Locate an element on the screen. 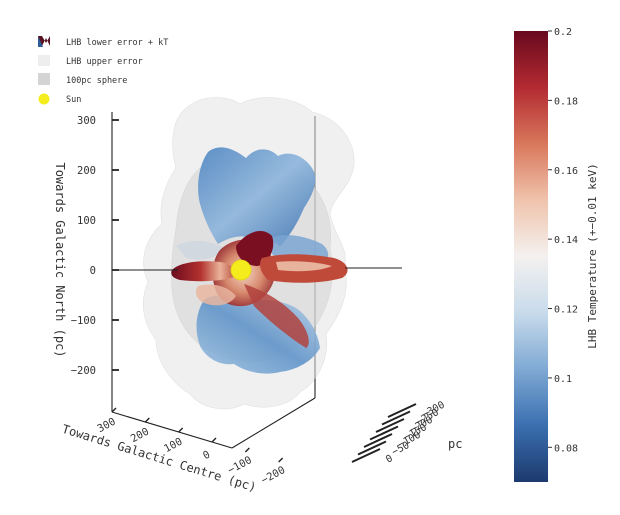  legend-item-sun: Sun is located at coordinates (59, 99).